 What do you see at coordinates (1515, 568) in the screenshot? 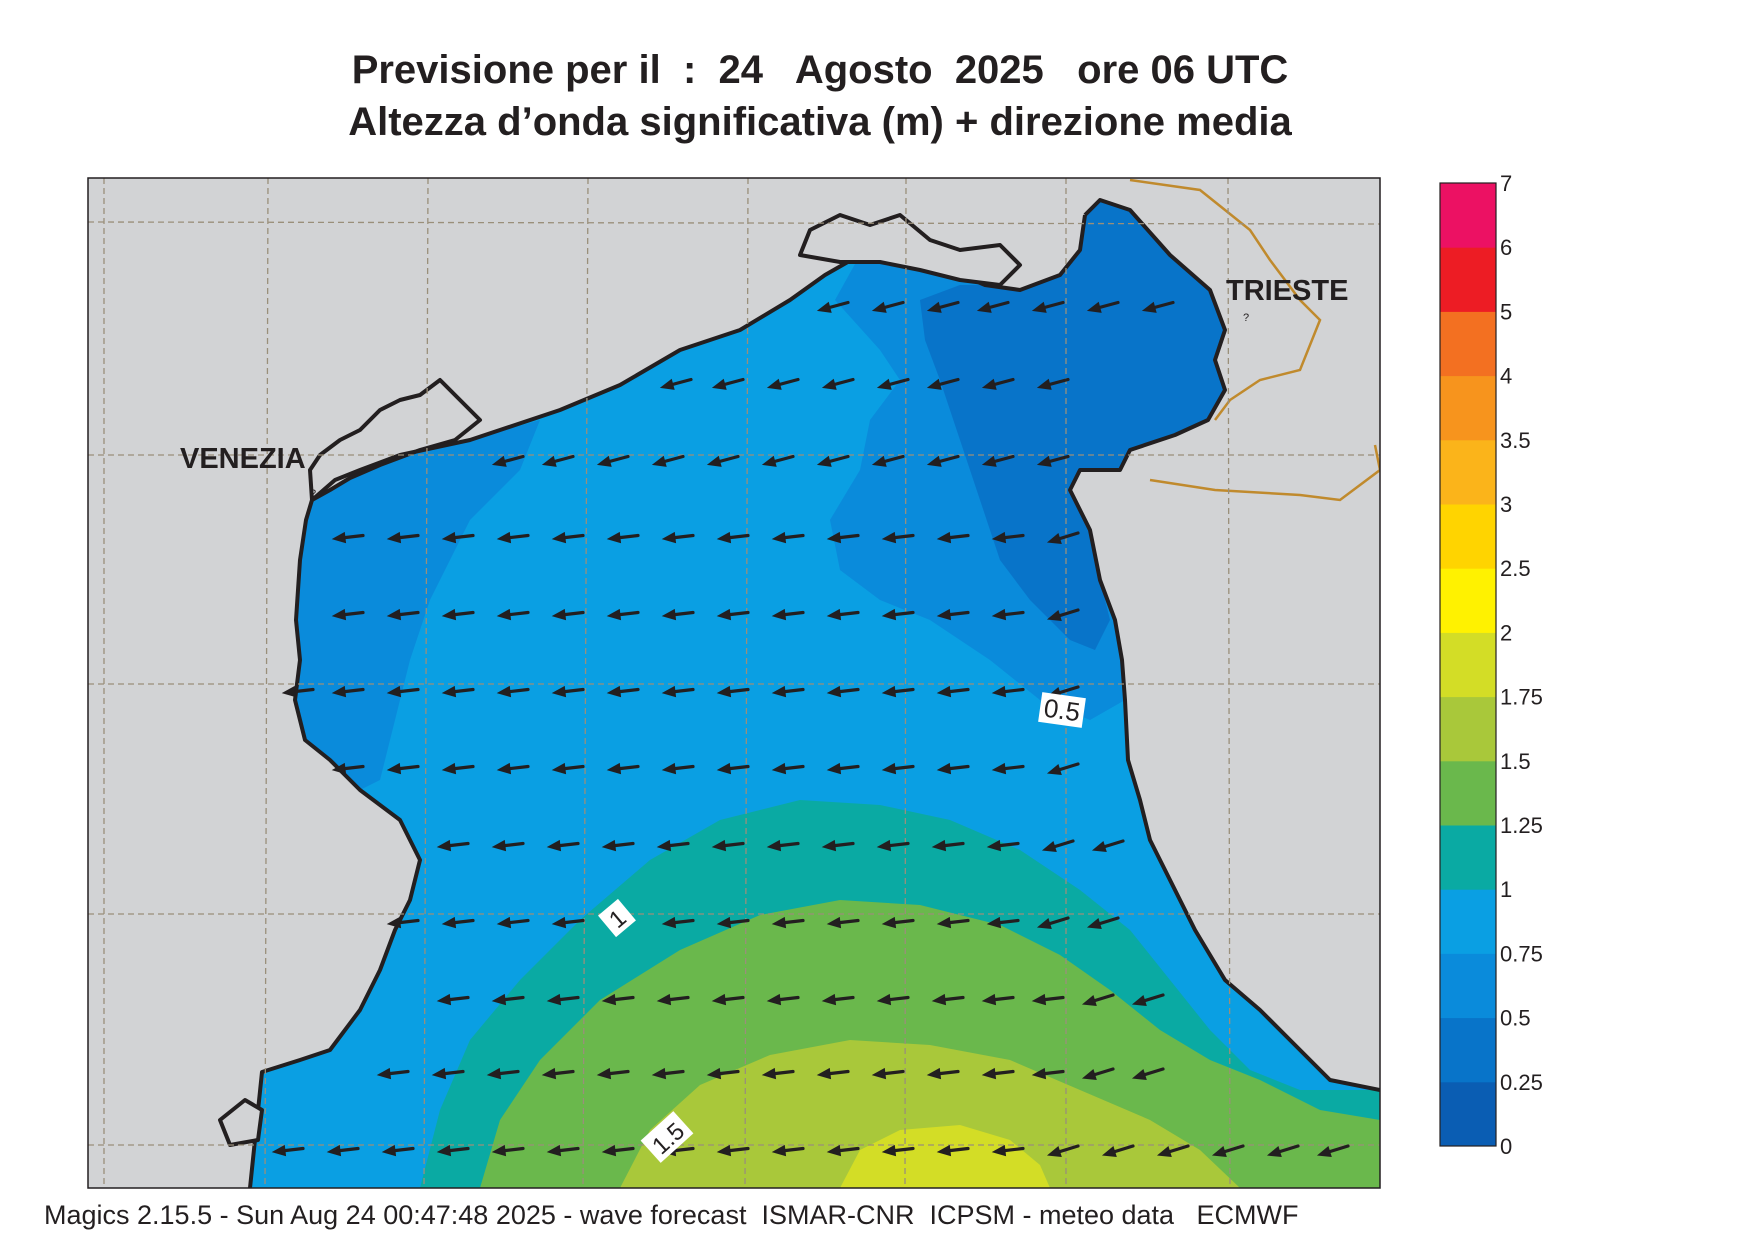
I see `colorbar-tick-label: 2.5` at bounding box center [1515, 568].